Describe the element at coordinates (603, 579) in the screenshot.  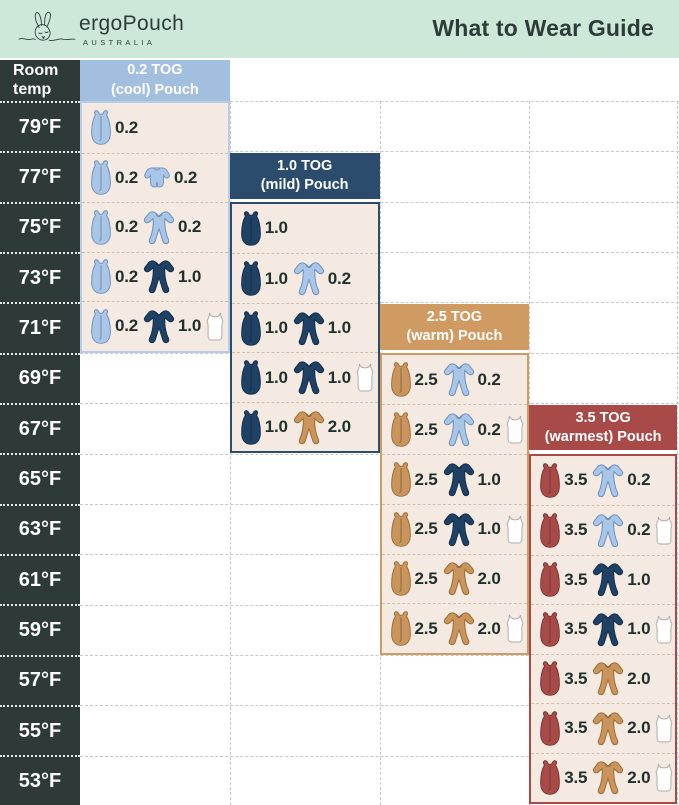
I see `clothing-row-61f: 3.5 1.0` at that location.